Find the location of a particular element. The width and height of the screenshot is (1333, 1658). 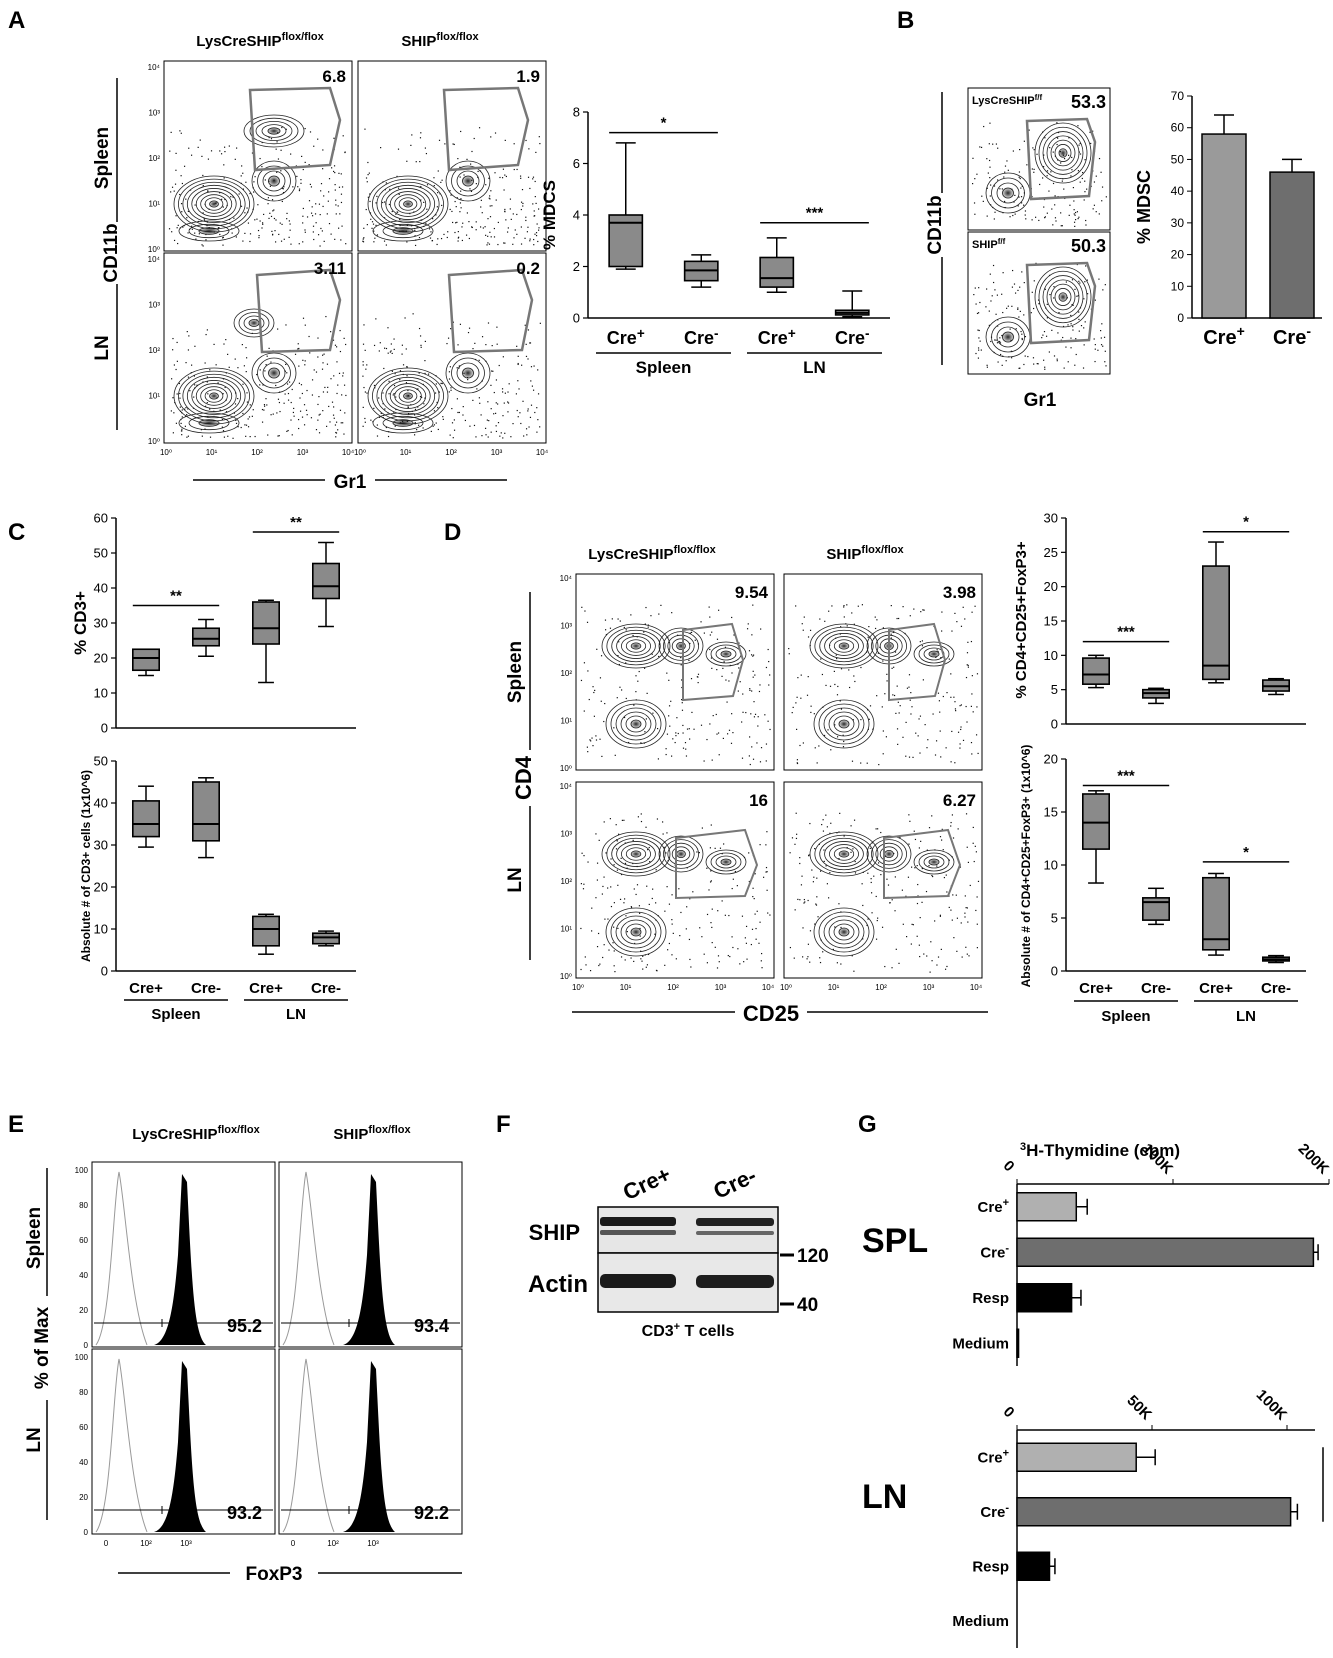

a-plot-spleen-cre is located at coordinates (258, 156).